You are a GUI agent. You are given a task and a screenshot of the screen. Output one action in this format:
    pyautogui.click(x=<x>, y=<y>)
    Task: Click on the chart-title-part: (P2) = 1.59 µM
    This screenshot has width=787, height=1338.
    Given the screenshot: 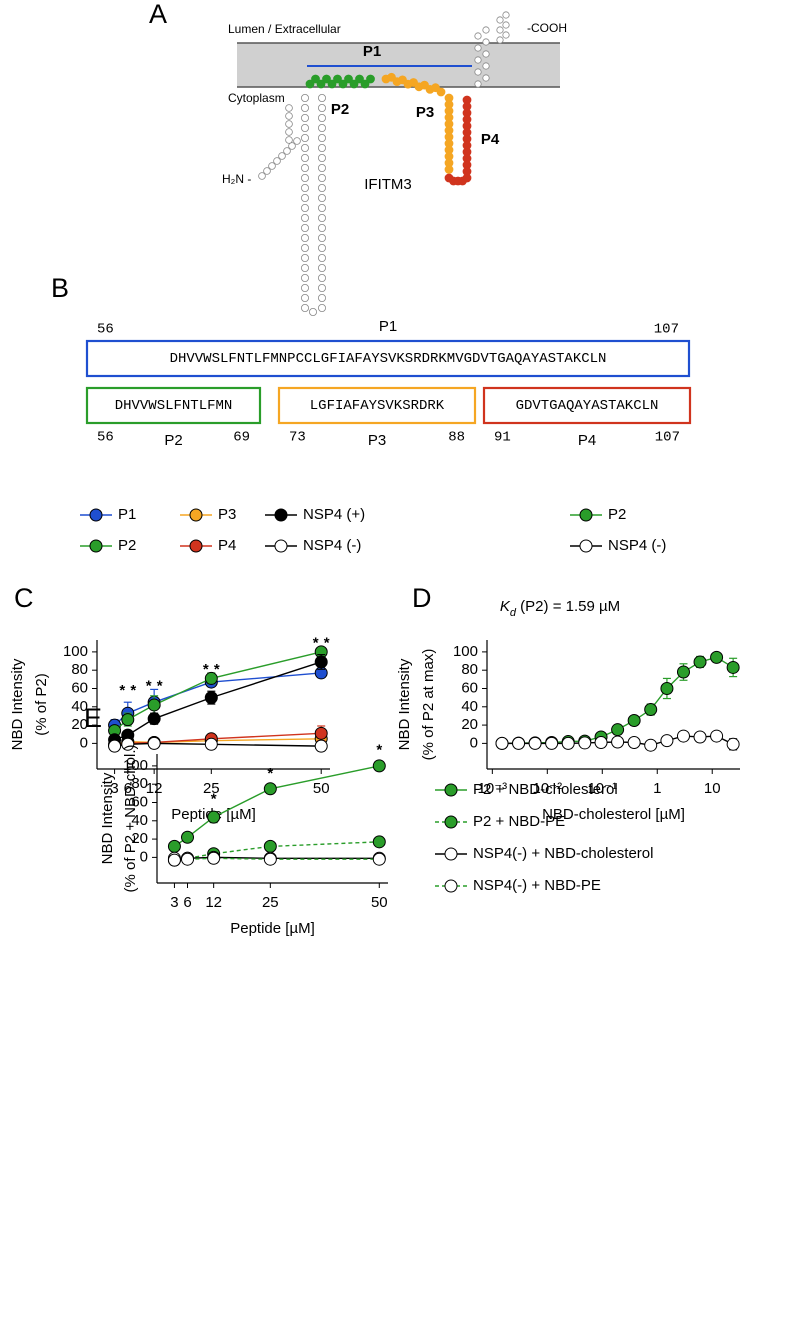 What is the action you would take?
    pyautogui.click(x=568, y=606)
    